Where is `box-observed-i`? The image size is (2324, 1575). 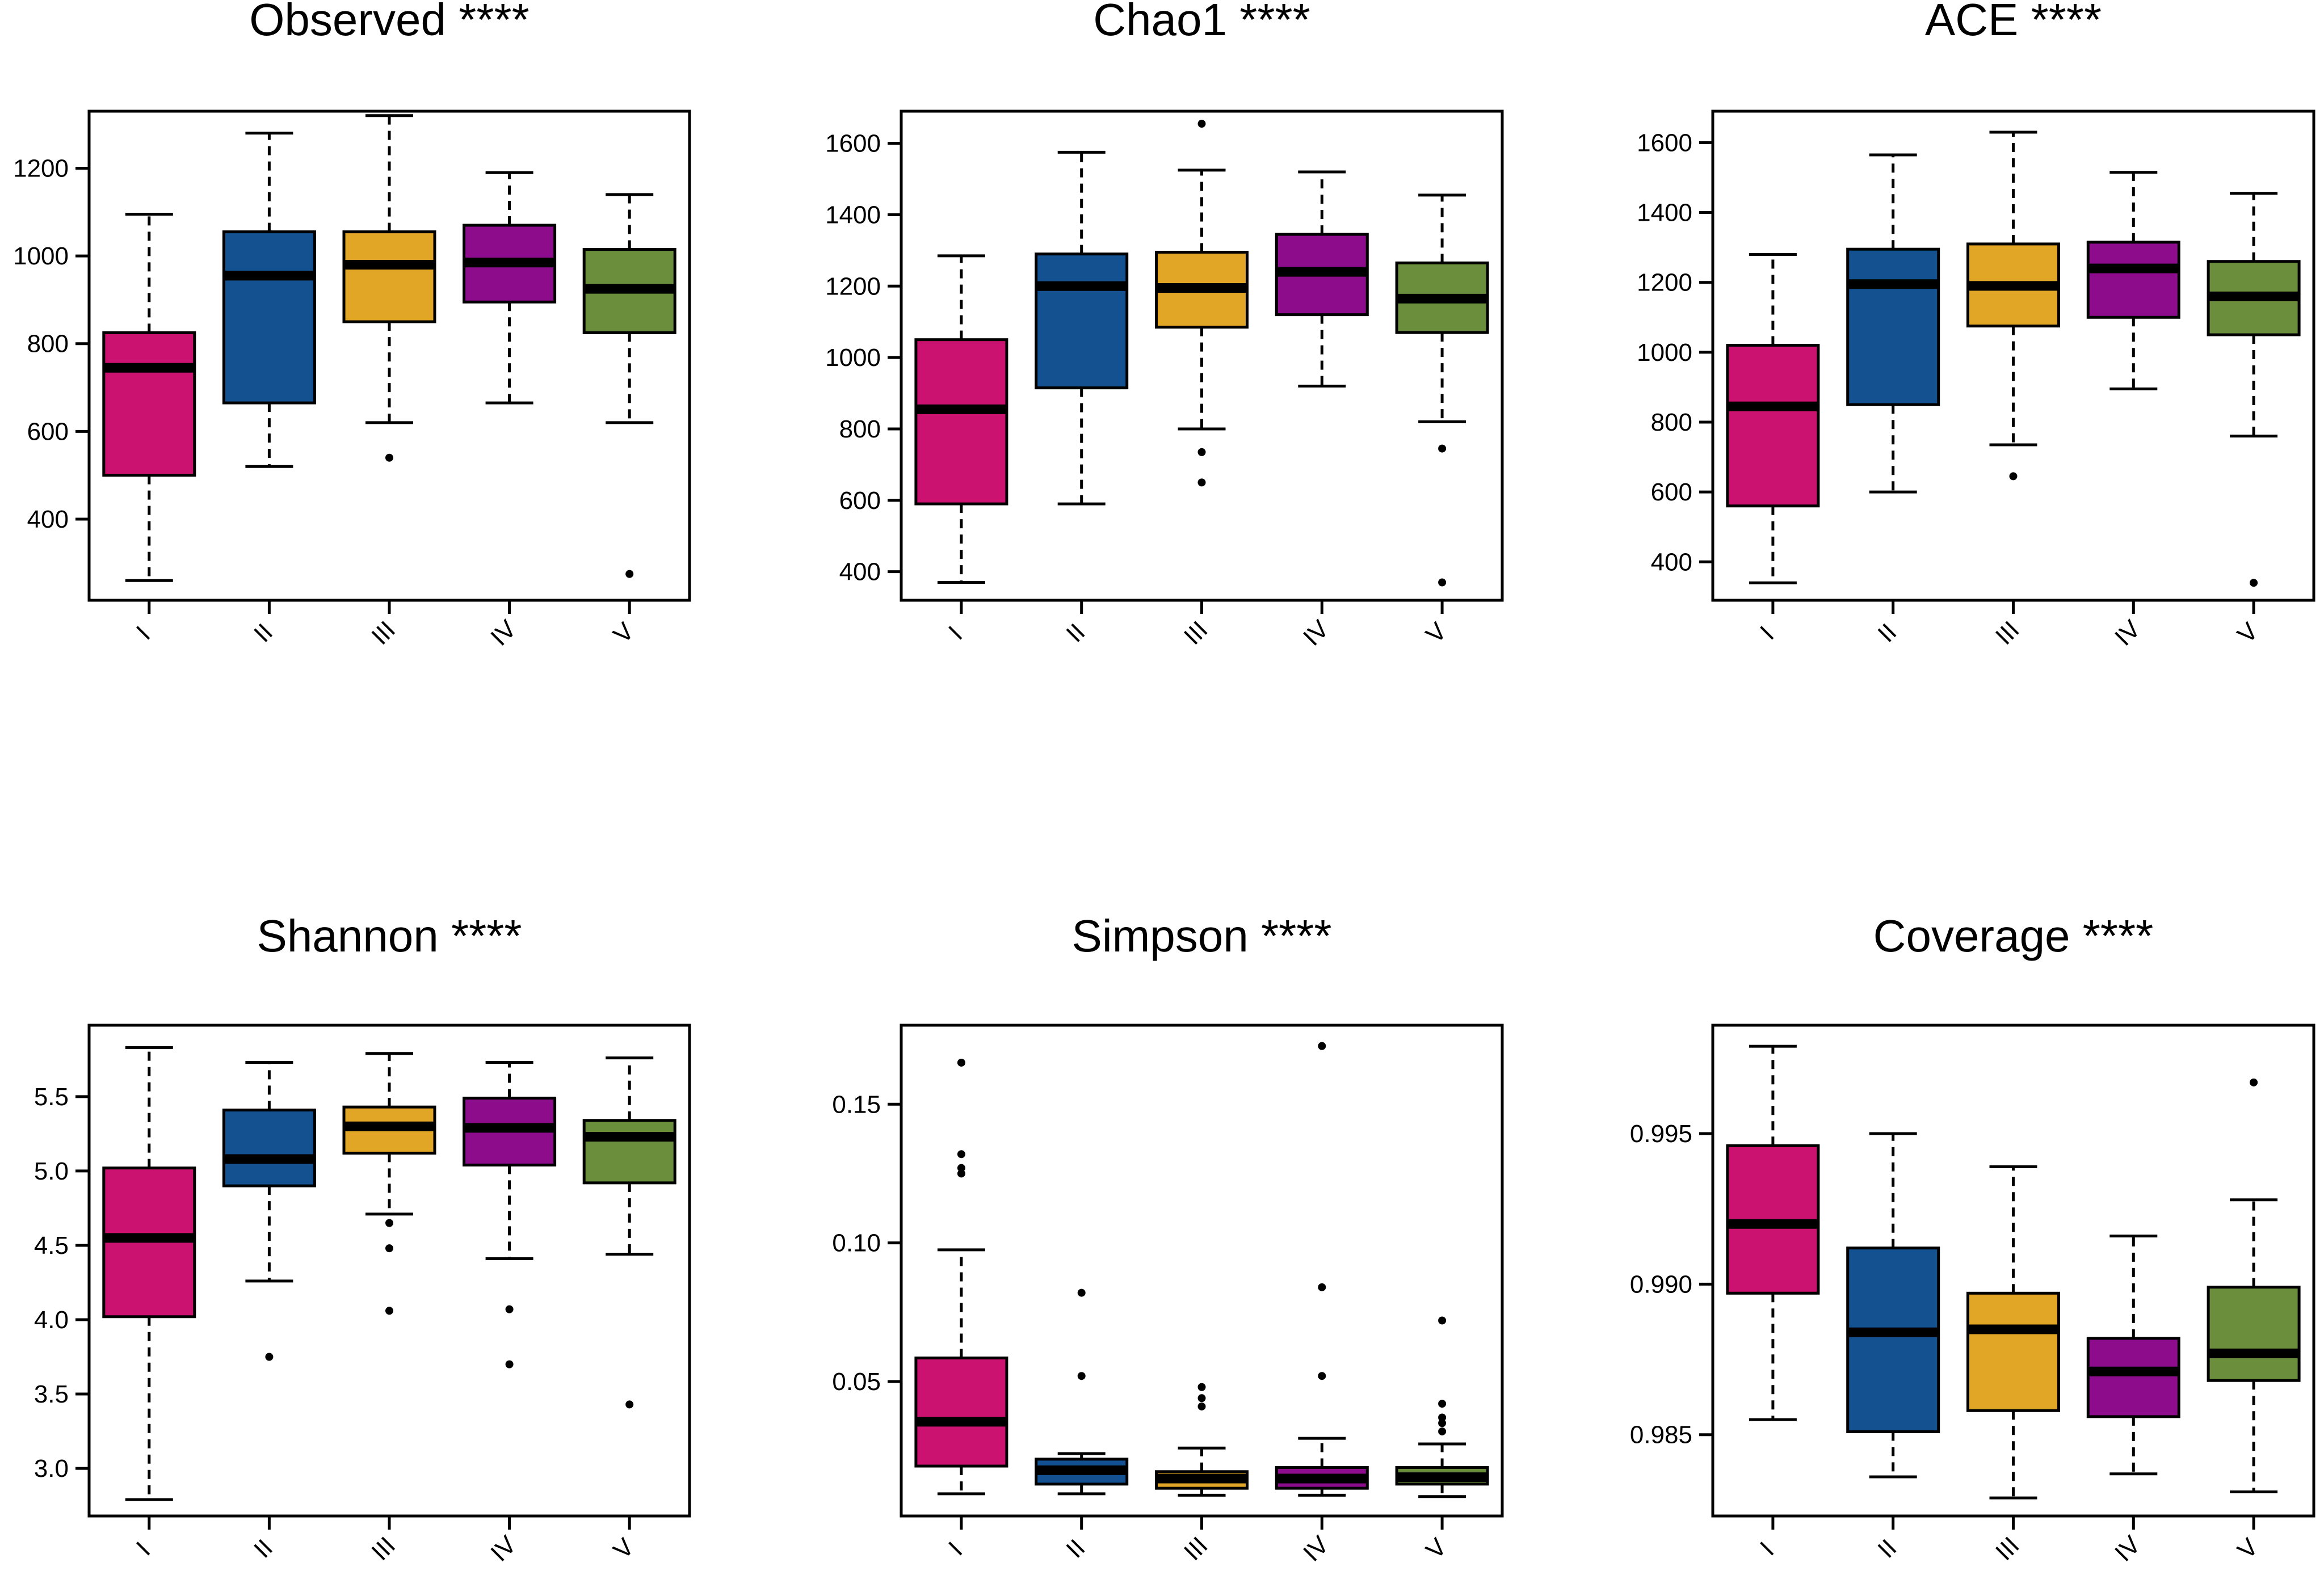
box-observed-i is located at coordinates (149, 397).